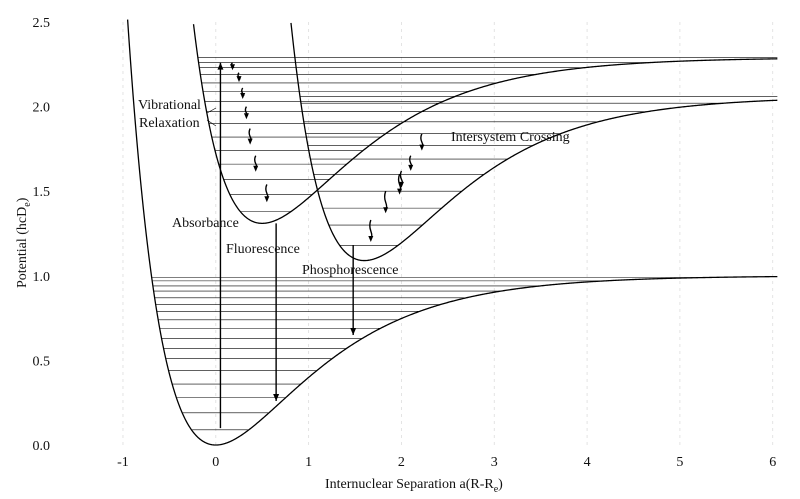 Image resolution: width=800 pixels, height=499 pixels. I want to click on arrow-phosphorescence, so click(353, 290).